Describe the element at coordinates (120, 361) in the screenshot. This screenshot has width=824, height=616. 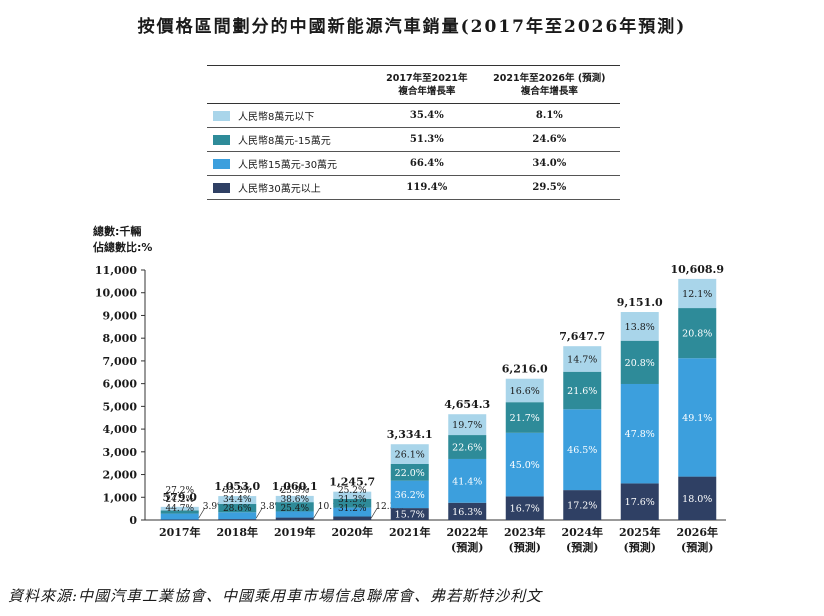
I see `y-tick-label: 7,000` at that location.